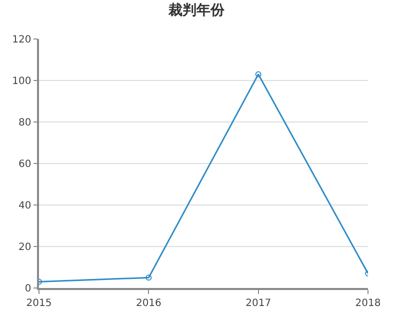 The width and height of the screenshot is (393, 327). I want to click on x-tick-label: 2017, so click(259, 303).